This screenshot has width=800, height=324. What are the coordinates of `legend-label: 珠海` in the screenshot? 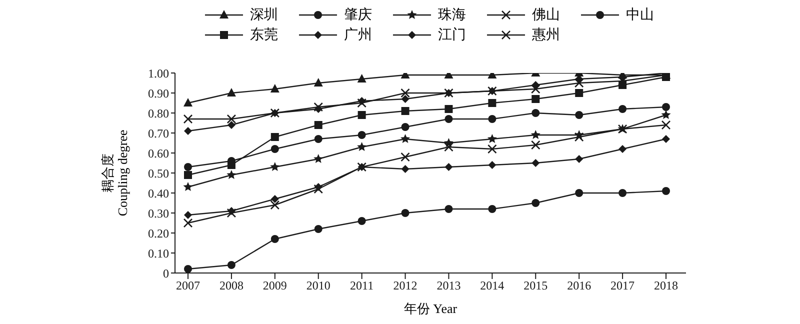 It's located at (452, 15).